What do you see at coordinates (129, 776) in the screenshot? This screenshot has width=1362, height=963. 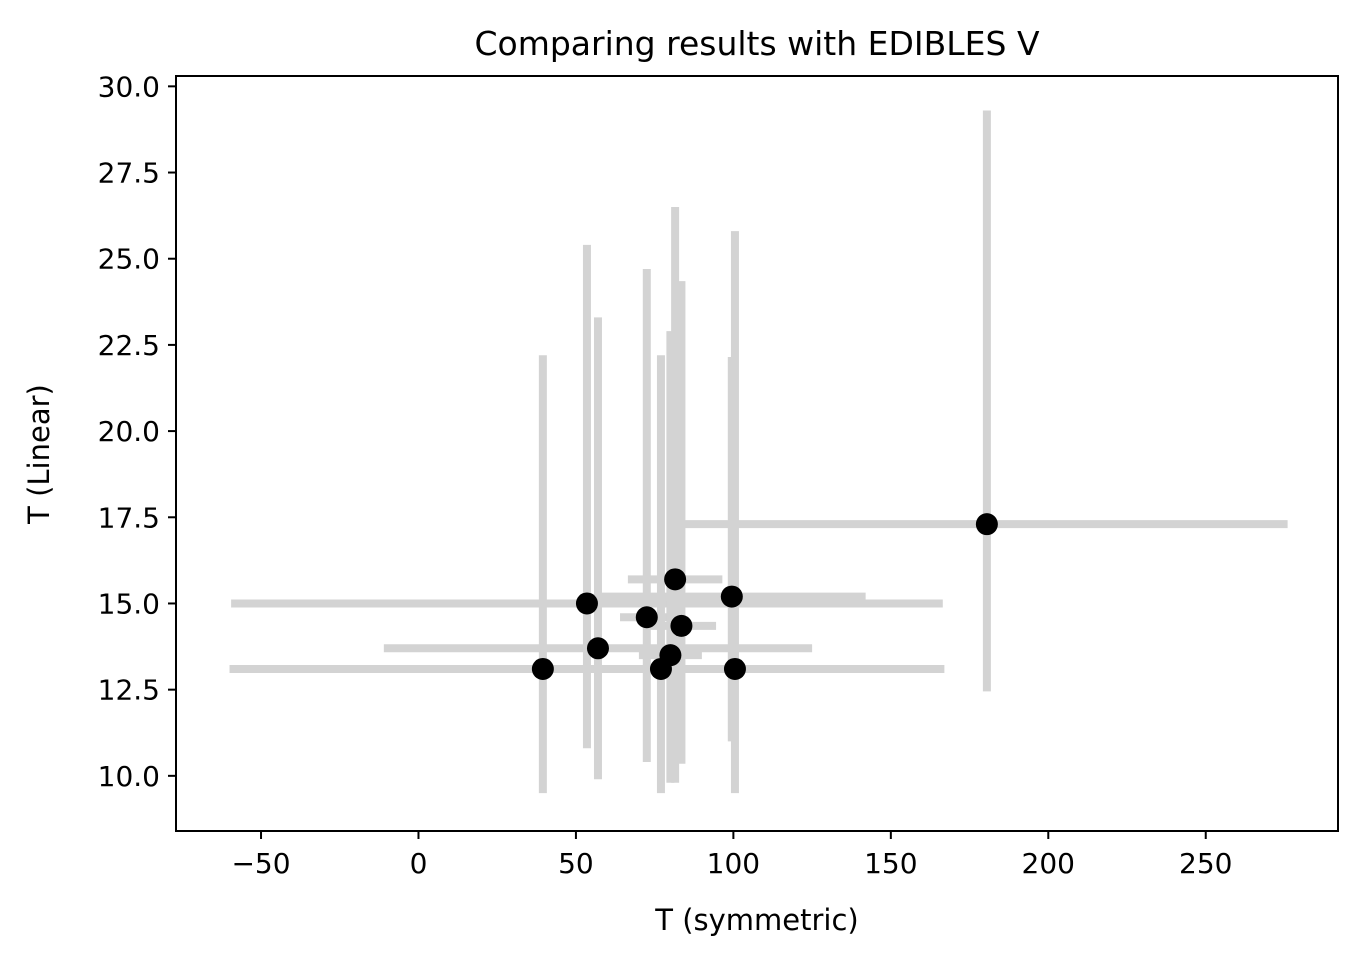 I see `y-tick-label: 10.0` at bounding box center [129, 776].